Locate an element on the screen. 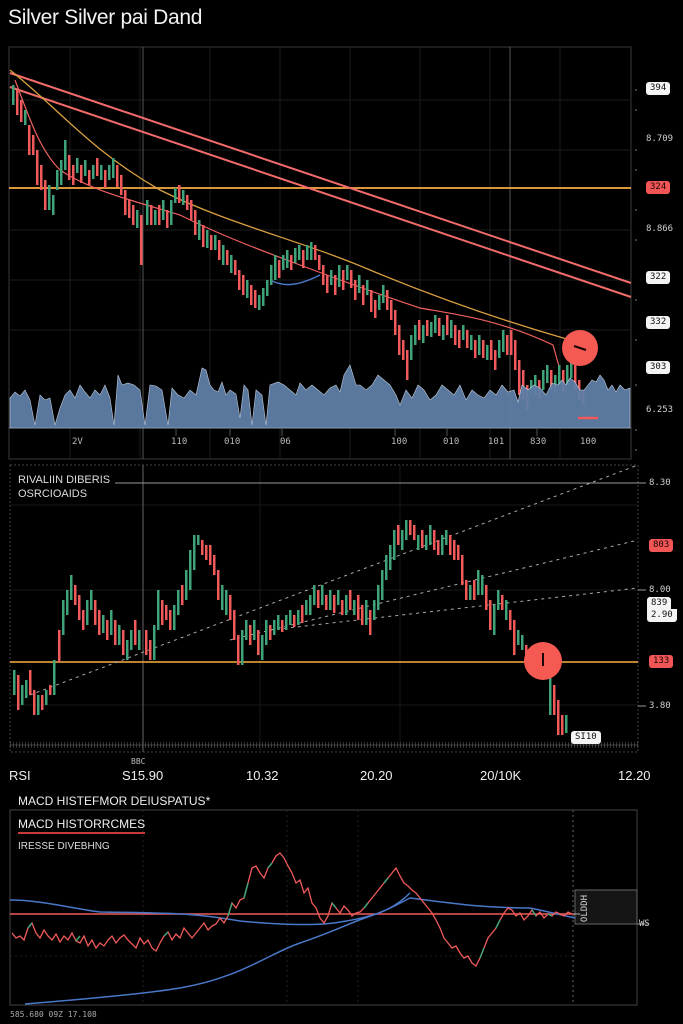  price-axis-label: 8.866 is located at coordinates (660, 229).